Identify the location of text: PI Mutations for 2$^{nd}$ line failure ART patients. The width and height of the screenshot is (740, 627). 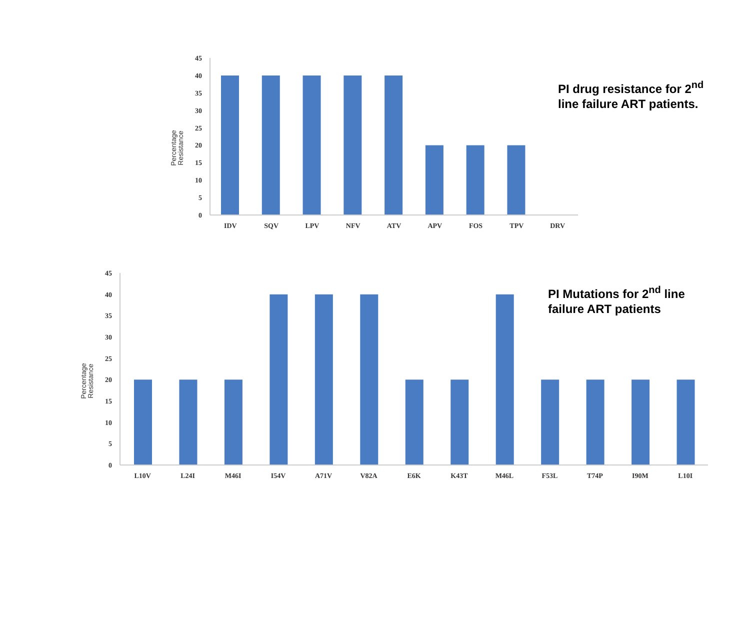
(617, 300).